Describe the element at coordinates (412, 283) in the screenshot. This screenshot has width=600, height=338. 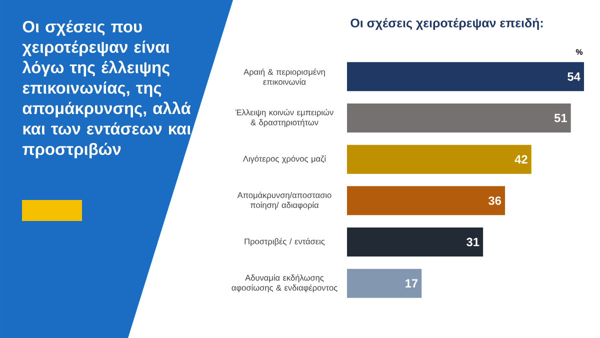
I see `data-label: 17` at that location.